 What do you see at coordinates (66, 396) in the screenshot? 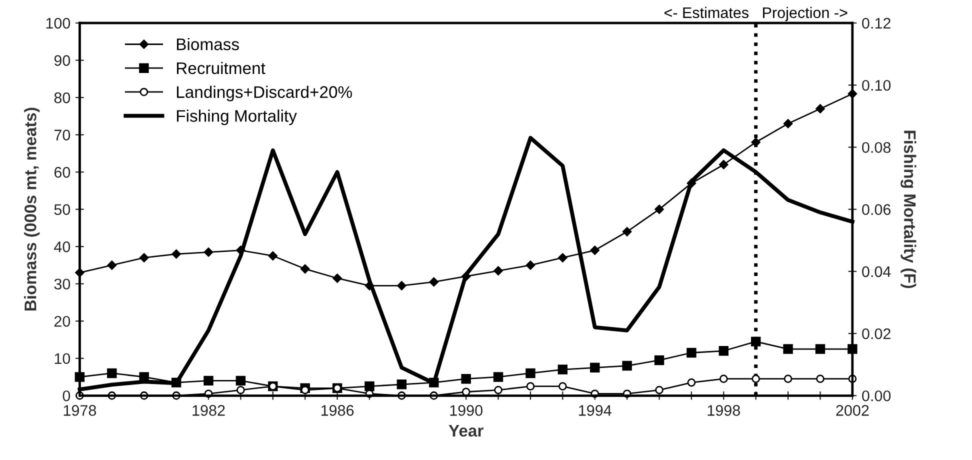
I see `y-tick-label: 0` at bounding box center [66, 396].